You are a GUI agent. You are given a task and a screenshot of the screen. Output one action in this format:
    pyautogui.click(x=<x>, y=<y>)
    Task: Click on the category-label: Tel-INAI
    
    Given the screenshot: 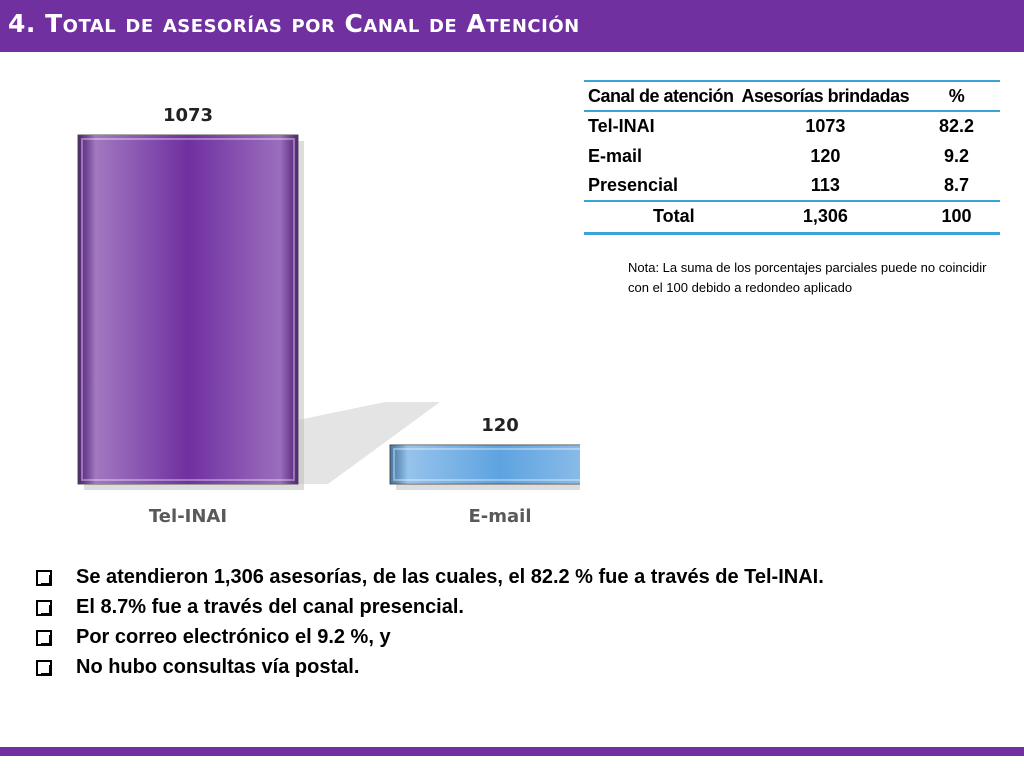 What is the action you would take?
    pyautogui.click(x=188, y=516)
    